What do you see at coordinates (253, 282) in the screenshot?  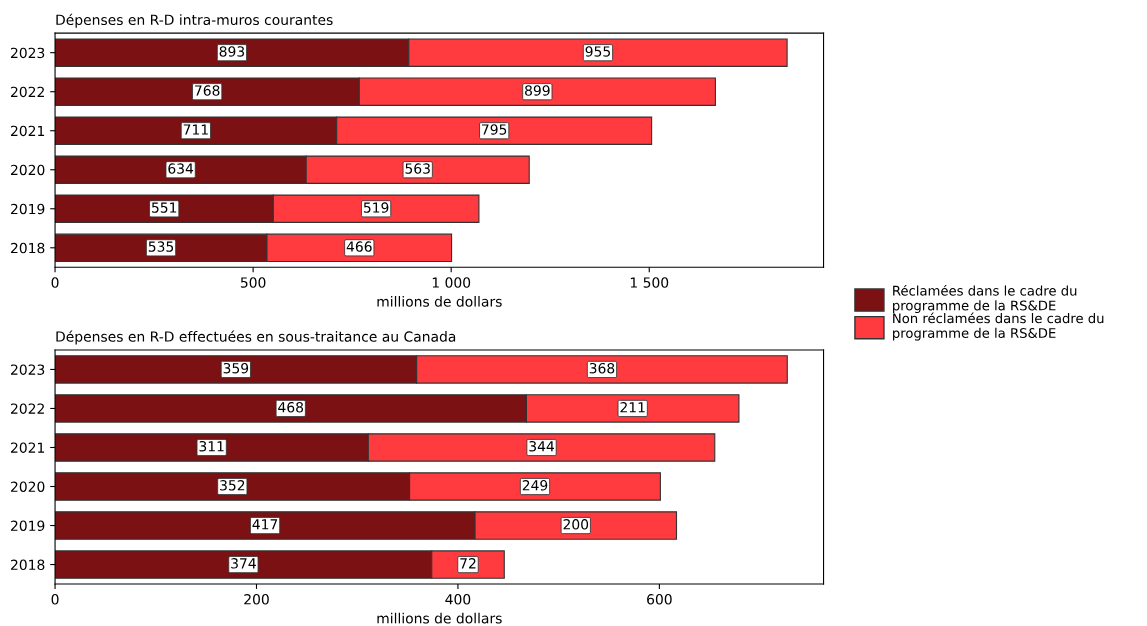 I see `x-tick-label: 500` at bounding box center [253, 282].